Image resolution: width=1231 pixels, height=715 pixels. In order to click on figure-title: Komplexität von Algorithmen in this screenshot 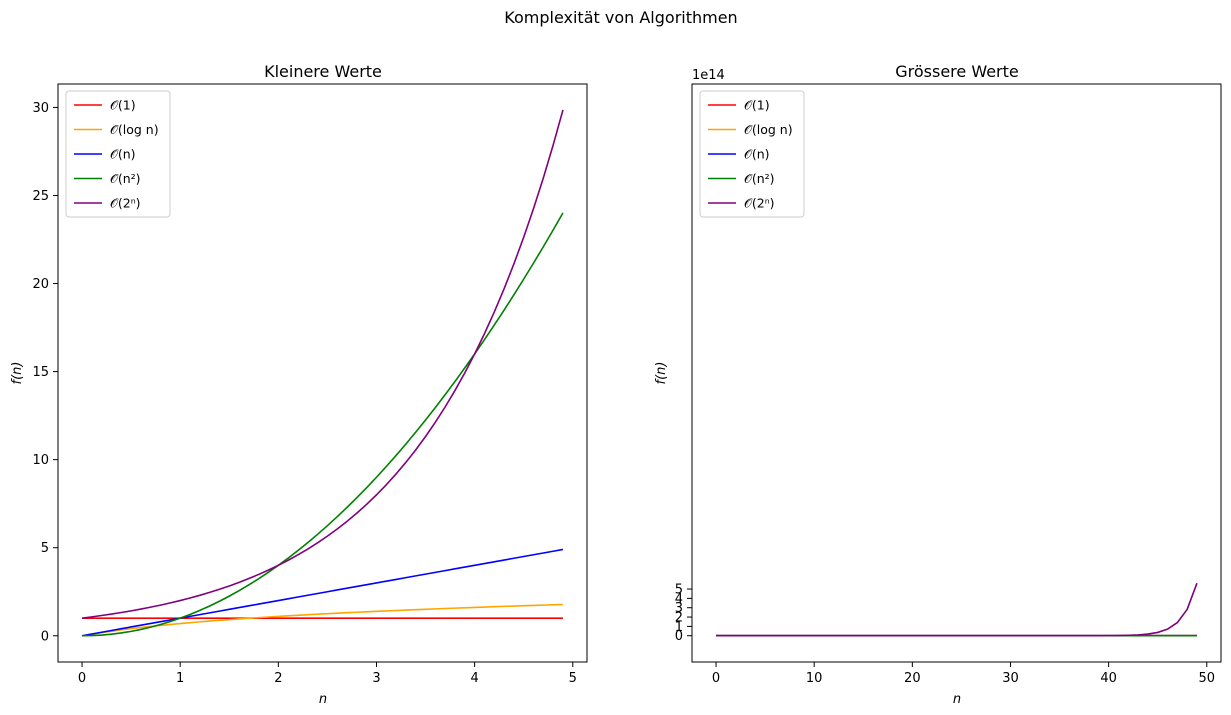, I will do `click(620, 17)`.